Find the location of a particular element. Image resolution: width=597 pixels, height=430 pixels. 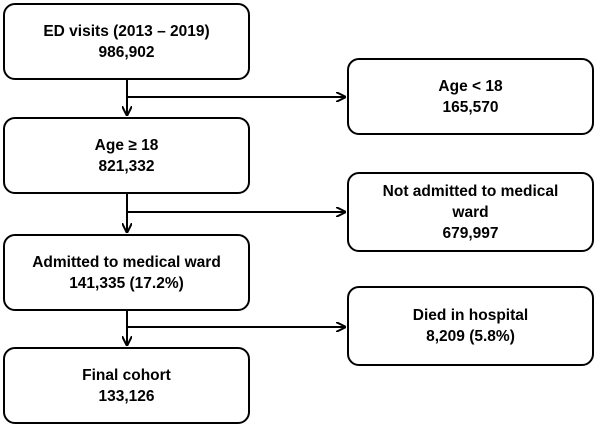

node-admitted-value: 141,335 (17.2%) is located at coordinates (126, 283).